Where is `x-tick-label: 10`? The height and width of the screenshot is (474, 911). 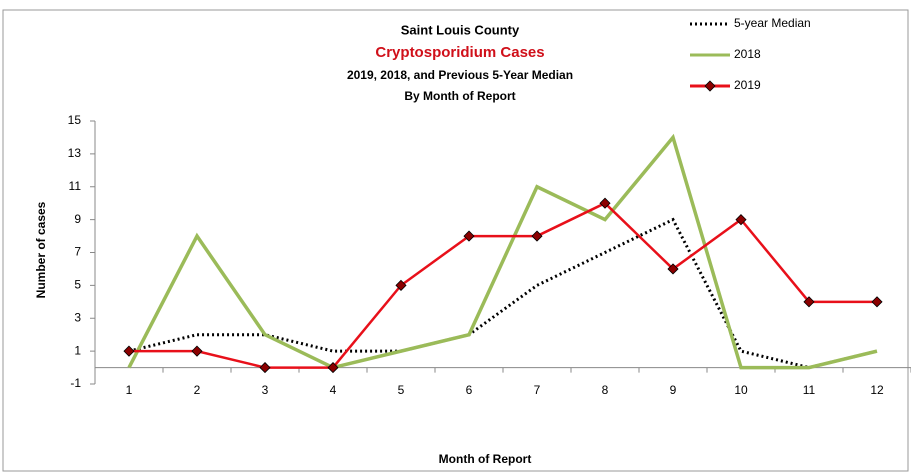
x-tick-label: 10 is located at coordinates (741, 390).